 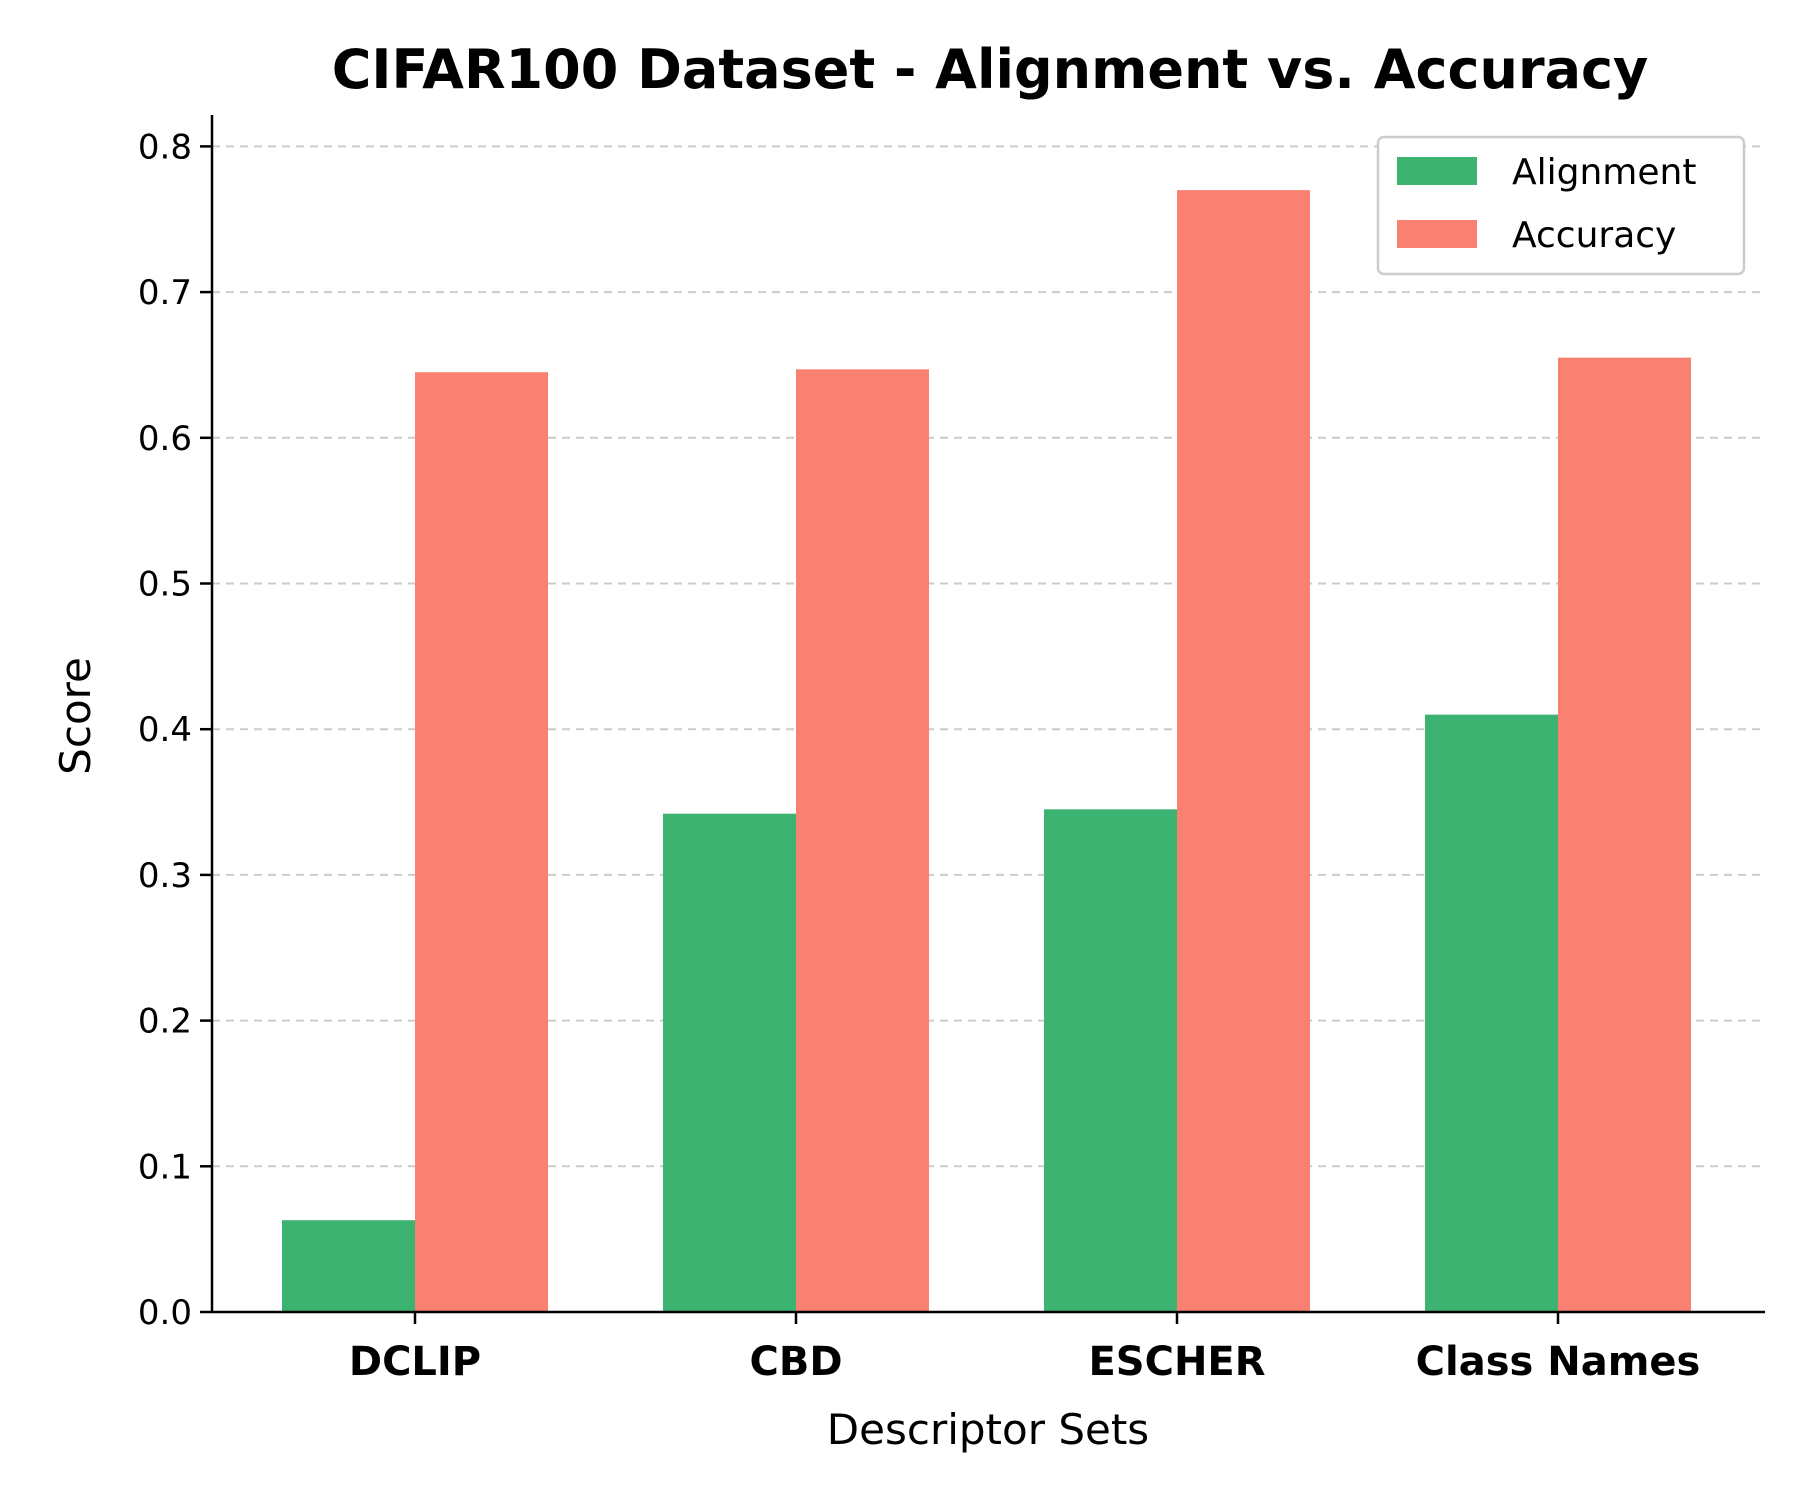 I want to click on bar-alignment-cbd, so click(x=729, y=1062).